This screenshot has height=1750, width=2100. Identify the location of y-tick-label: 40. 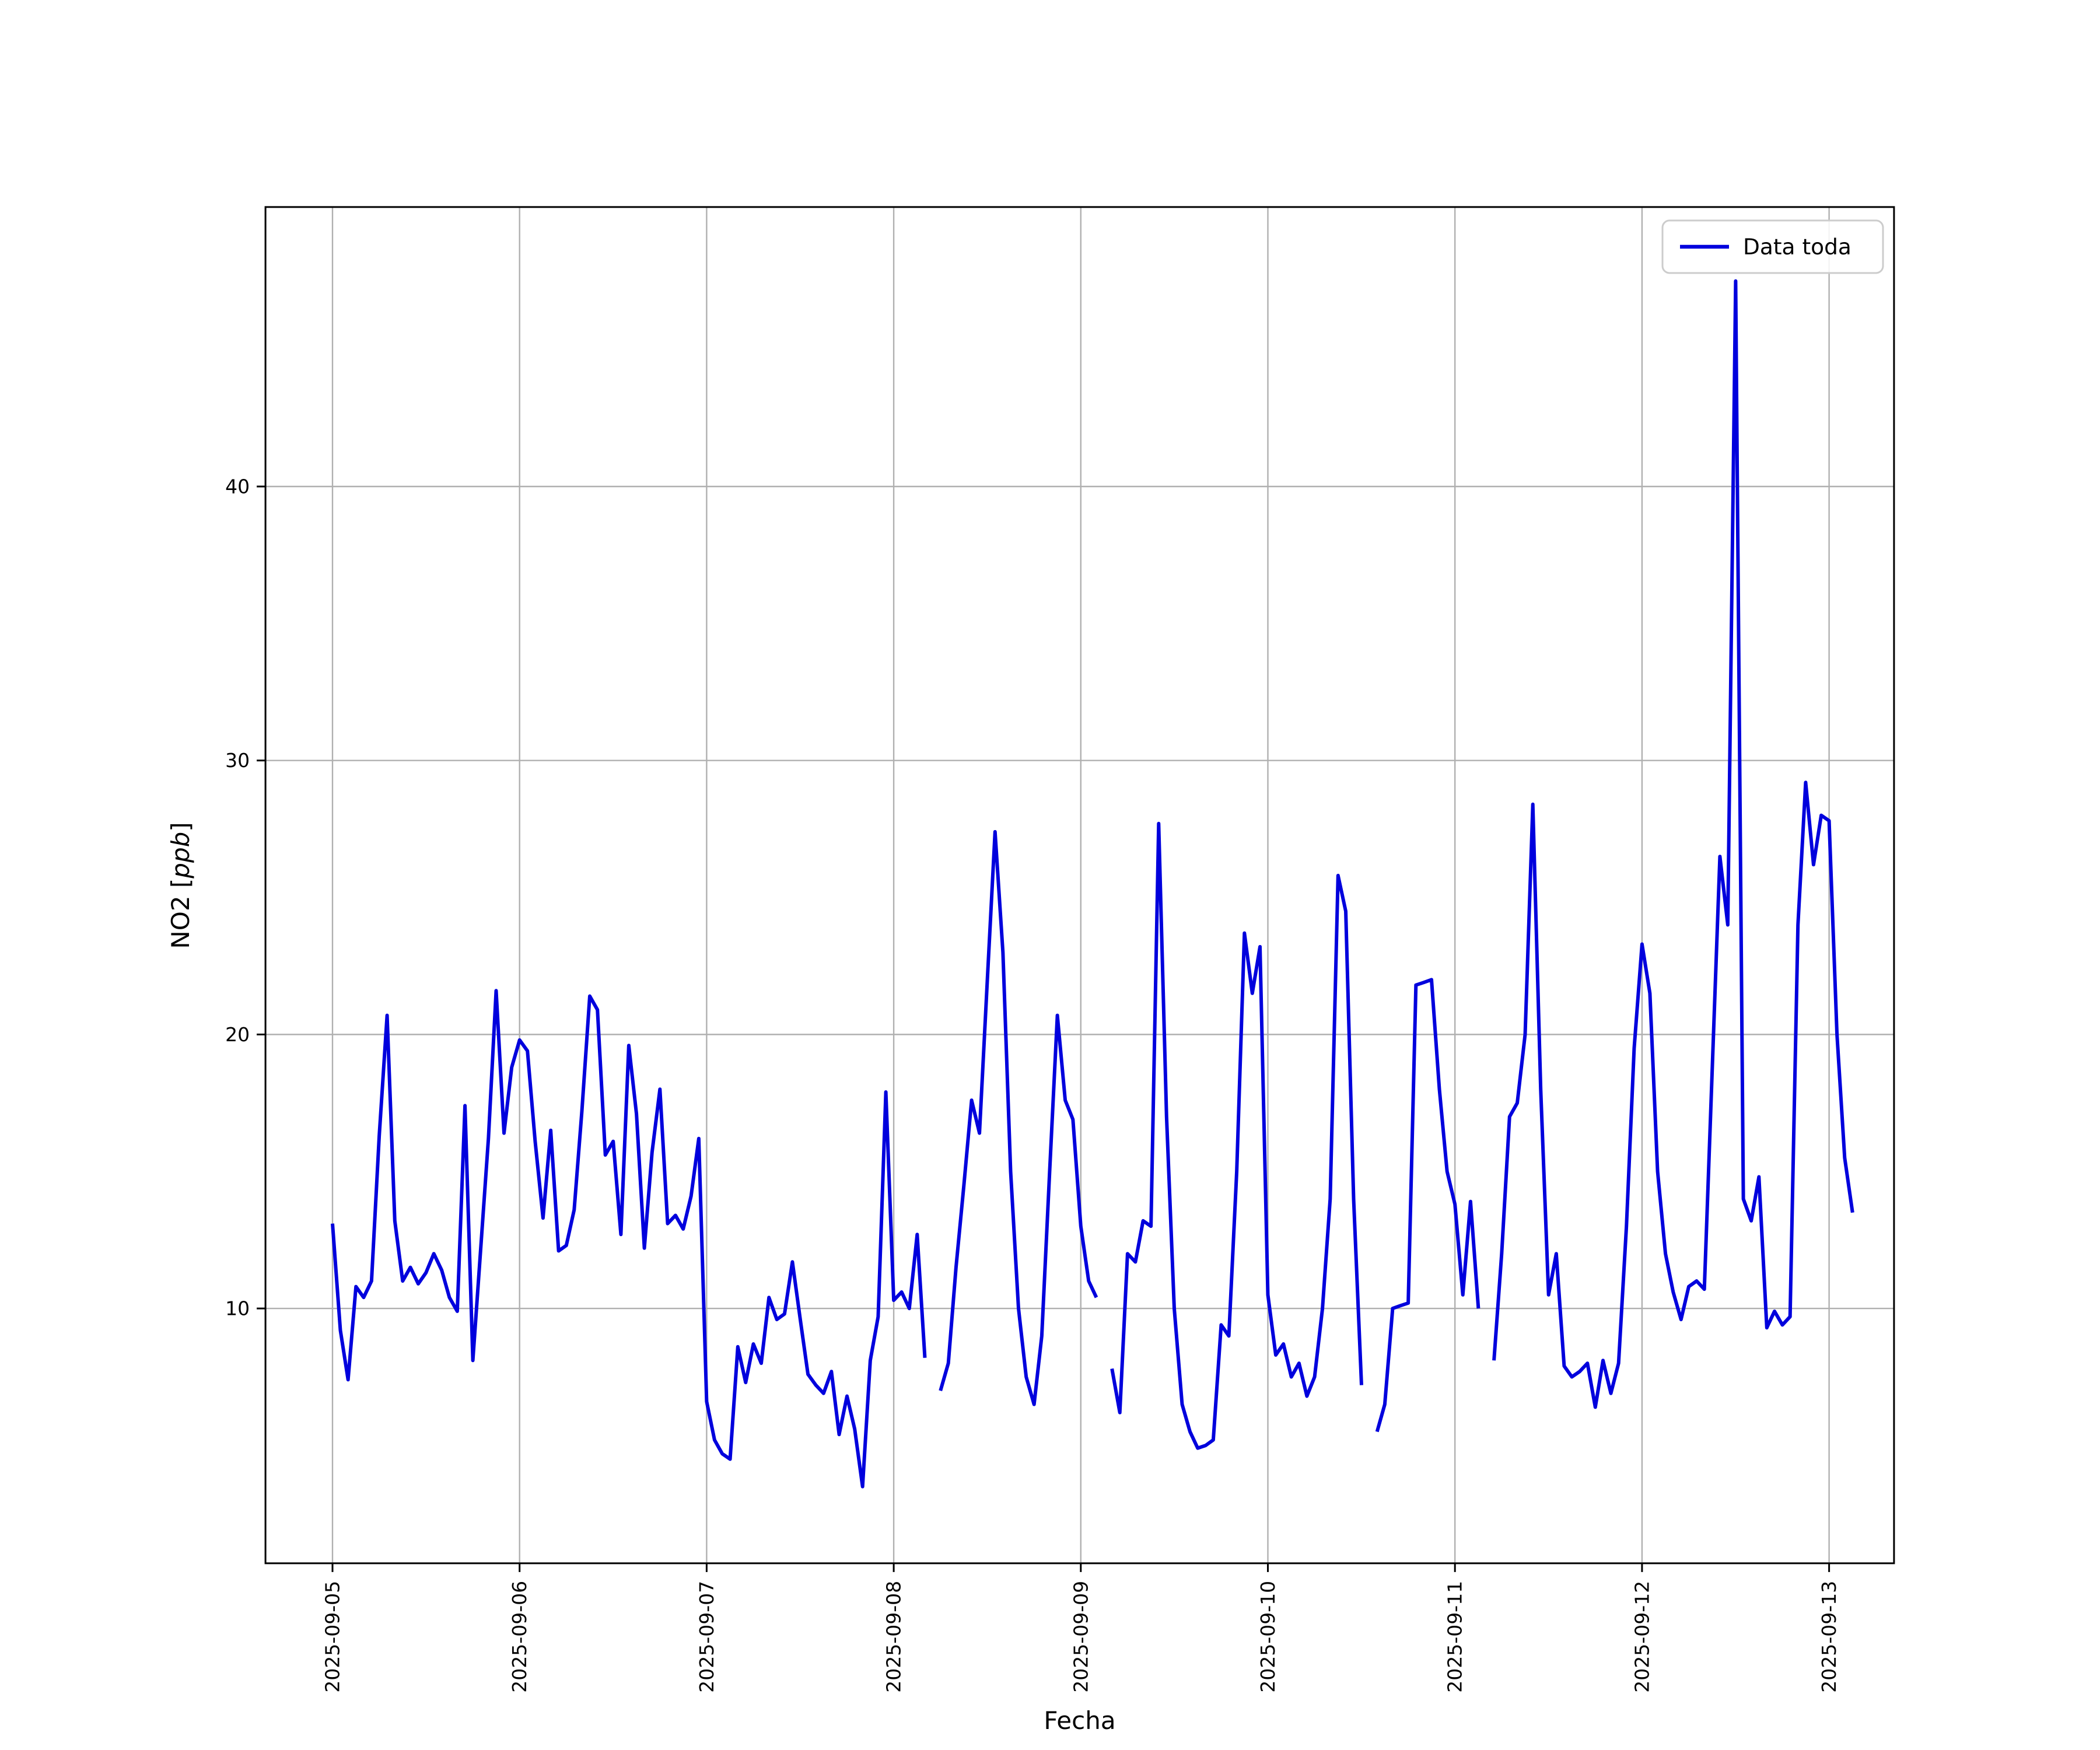
(237, 487).